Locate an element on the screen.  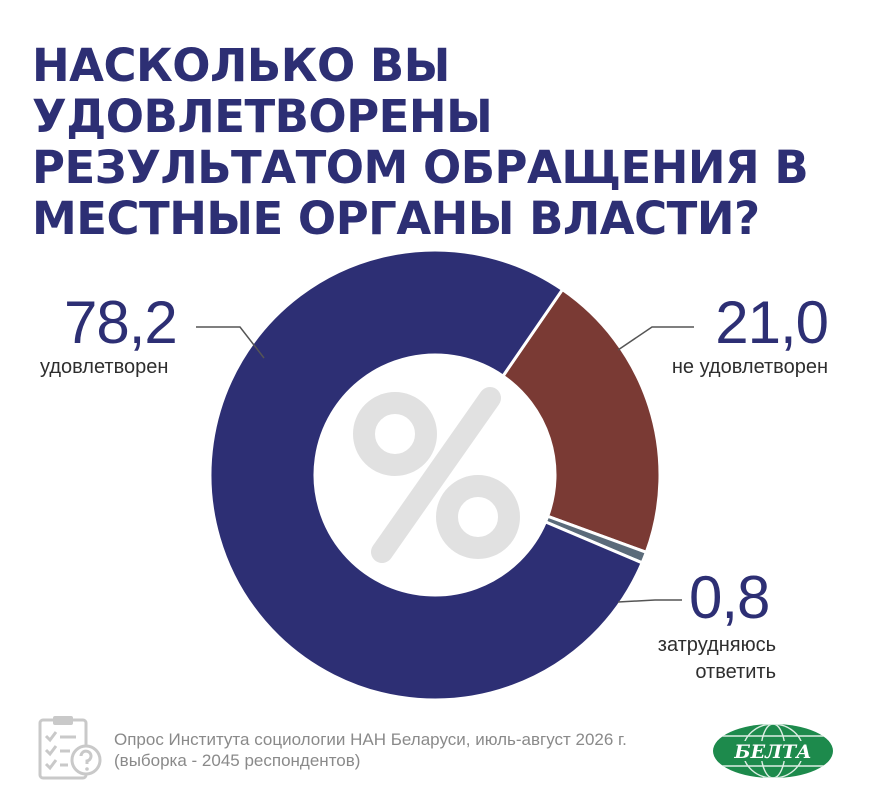
label-undecided: затрудняюсь ответить is located at coordinates (688, 659).